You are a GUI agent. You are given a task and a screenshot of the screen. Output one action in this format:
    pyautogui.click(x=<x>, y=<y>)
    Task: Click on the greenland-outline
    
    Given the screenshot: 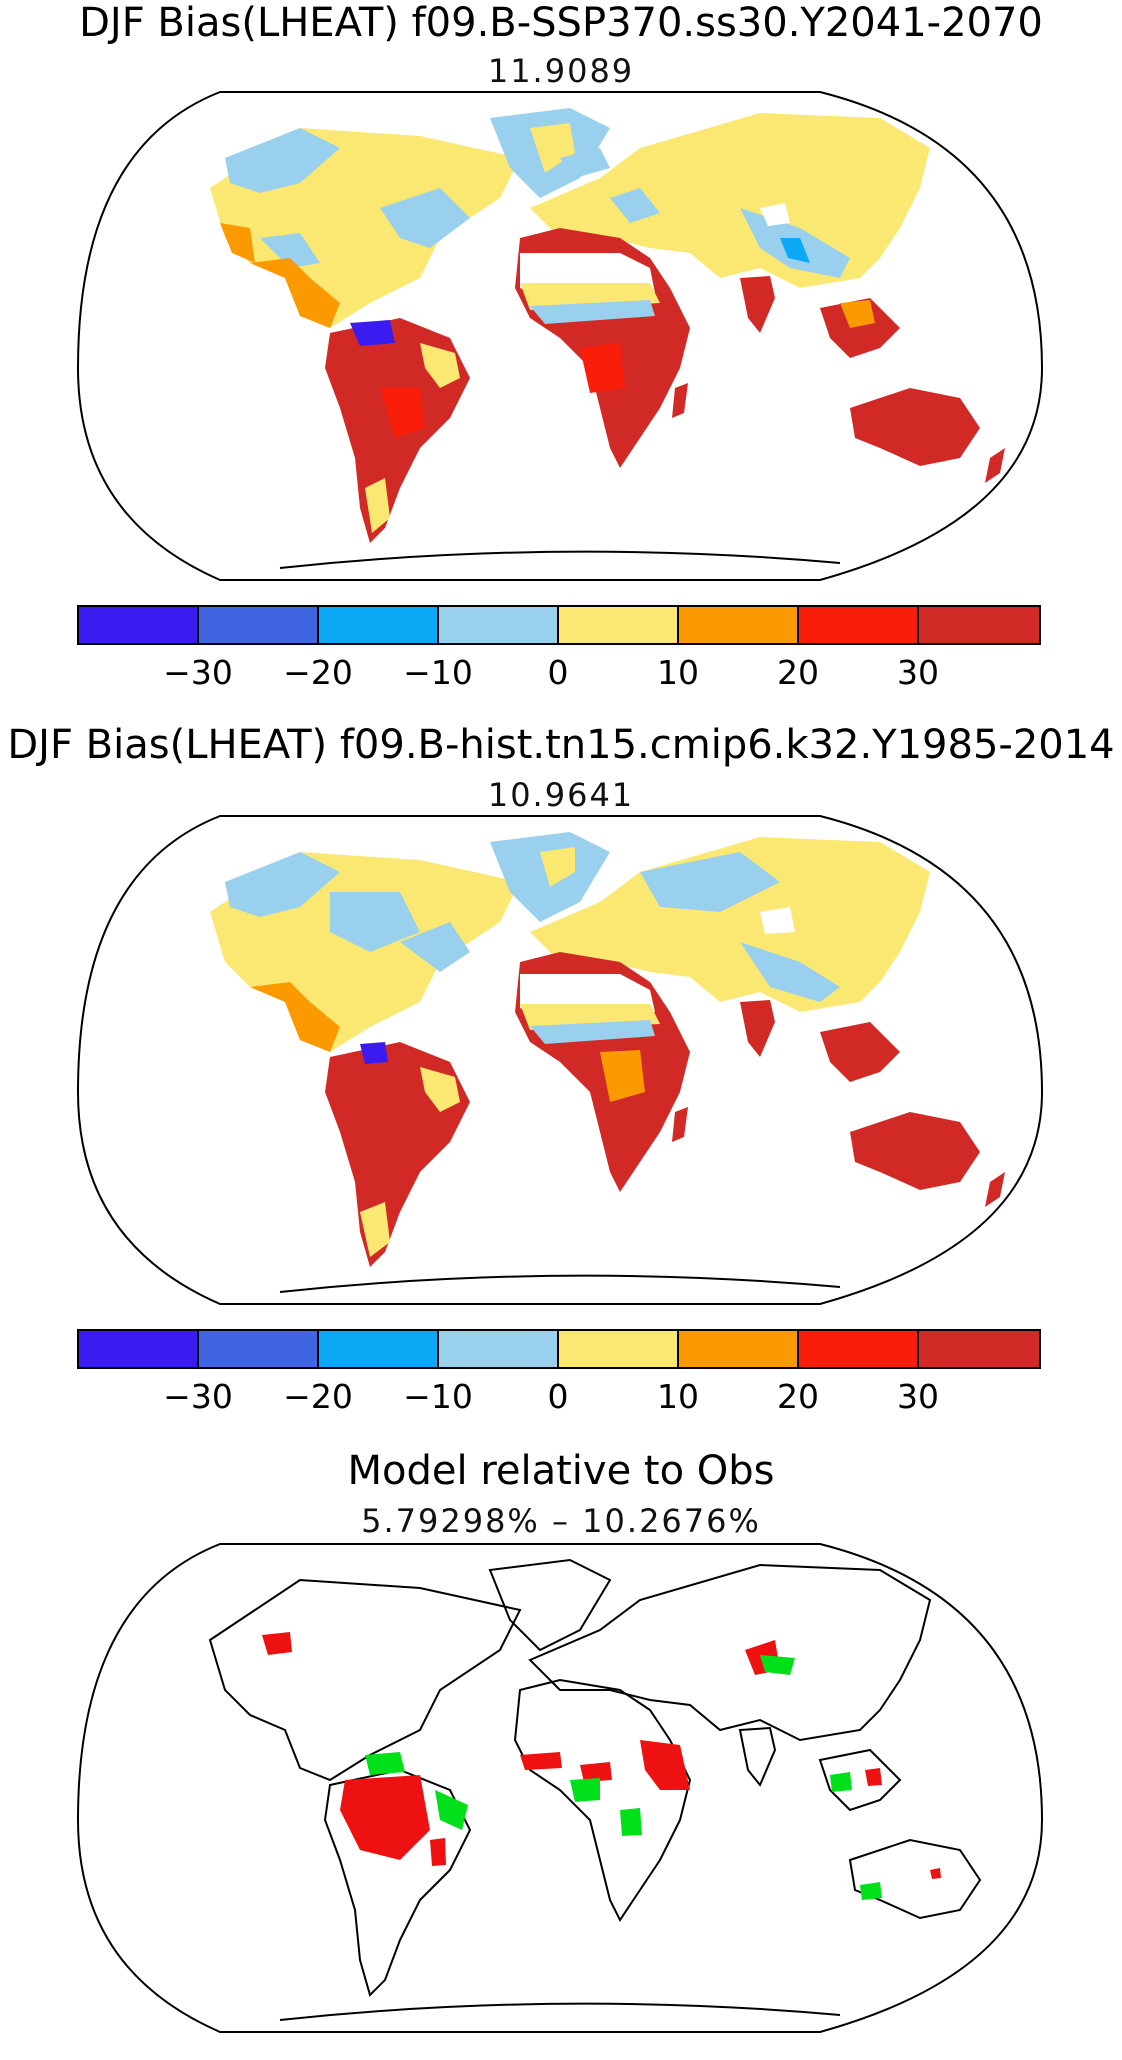 What is the action you would take?
    pyautogui.click(x=550, y=1605)
    